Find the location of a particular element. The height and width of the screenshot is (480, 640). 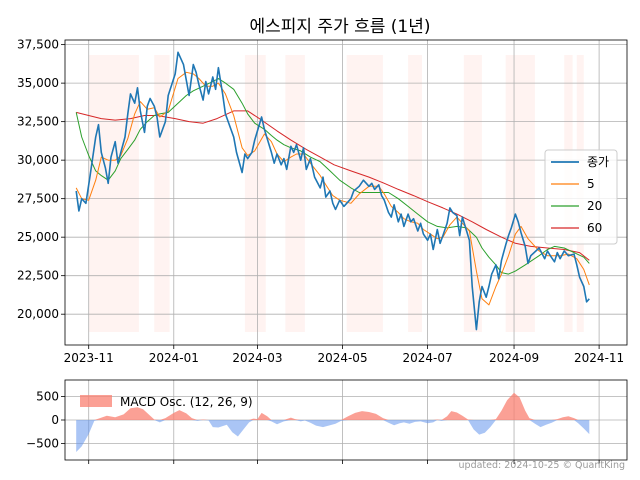

price-y-tick-label-4: 30,000 is located at coordinates (38, 160).